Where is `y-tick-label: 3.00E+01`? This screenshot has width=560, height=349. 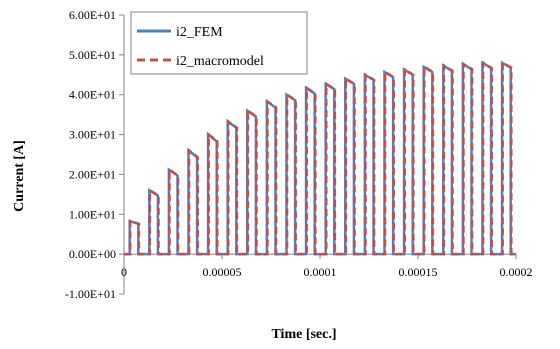
y-tick-label: 3.00E+01 is located at coordinates (92, 135).